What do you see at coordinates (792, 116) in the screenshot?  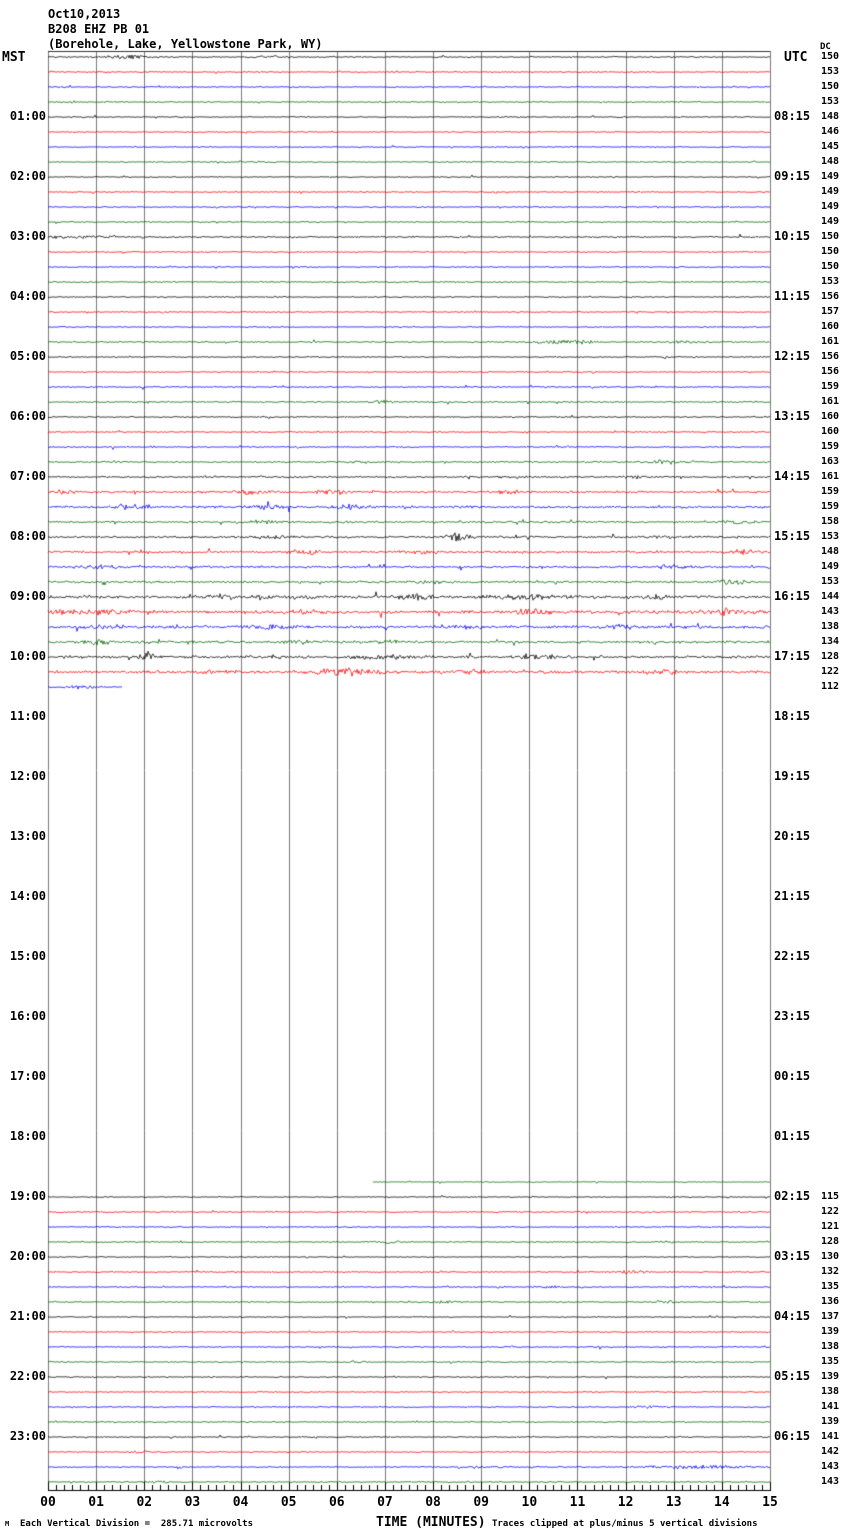 I see `utc-time-label: 08:15` at bounding box center [792, 116].